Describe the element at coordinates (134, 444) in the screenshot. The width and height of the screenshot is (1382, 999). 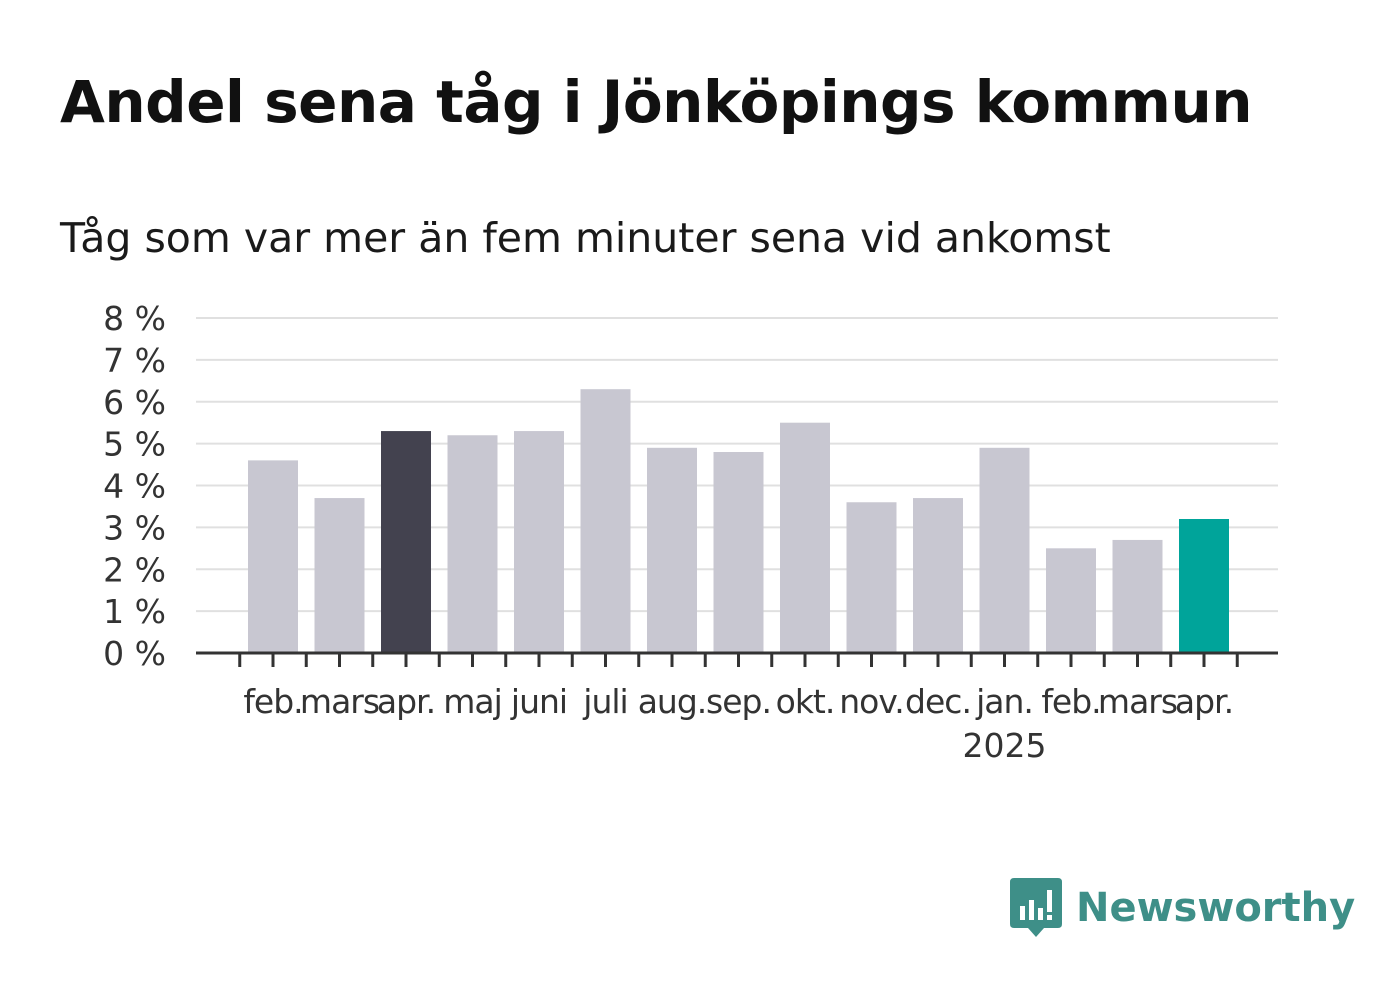
I see `y-tick-label: 5 %` at that location.